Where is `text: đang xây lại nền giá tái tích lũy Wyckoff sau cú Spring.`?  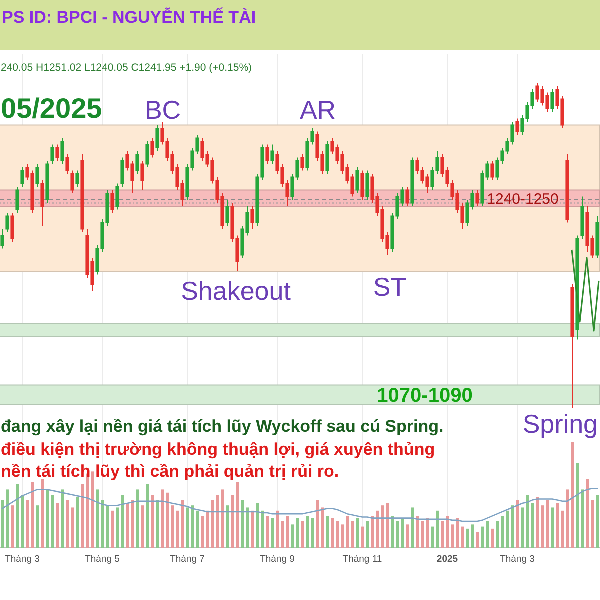
text: đang xây lại nền giá tái tích lũy Wyckoff sau cú Spring. is located at coordinates (222, 426).